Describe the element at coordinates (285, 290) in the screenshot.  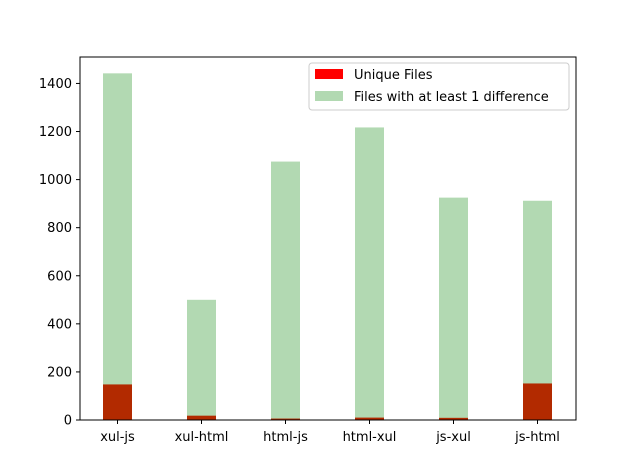
I see `bar-difference-html-js` at that location.